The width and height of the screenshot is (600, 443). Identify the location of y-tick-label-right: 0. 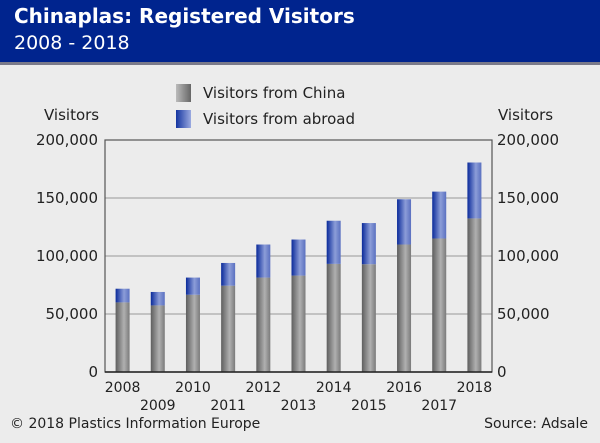
(502, 372).